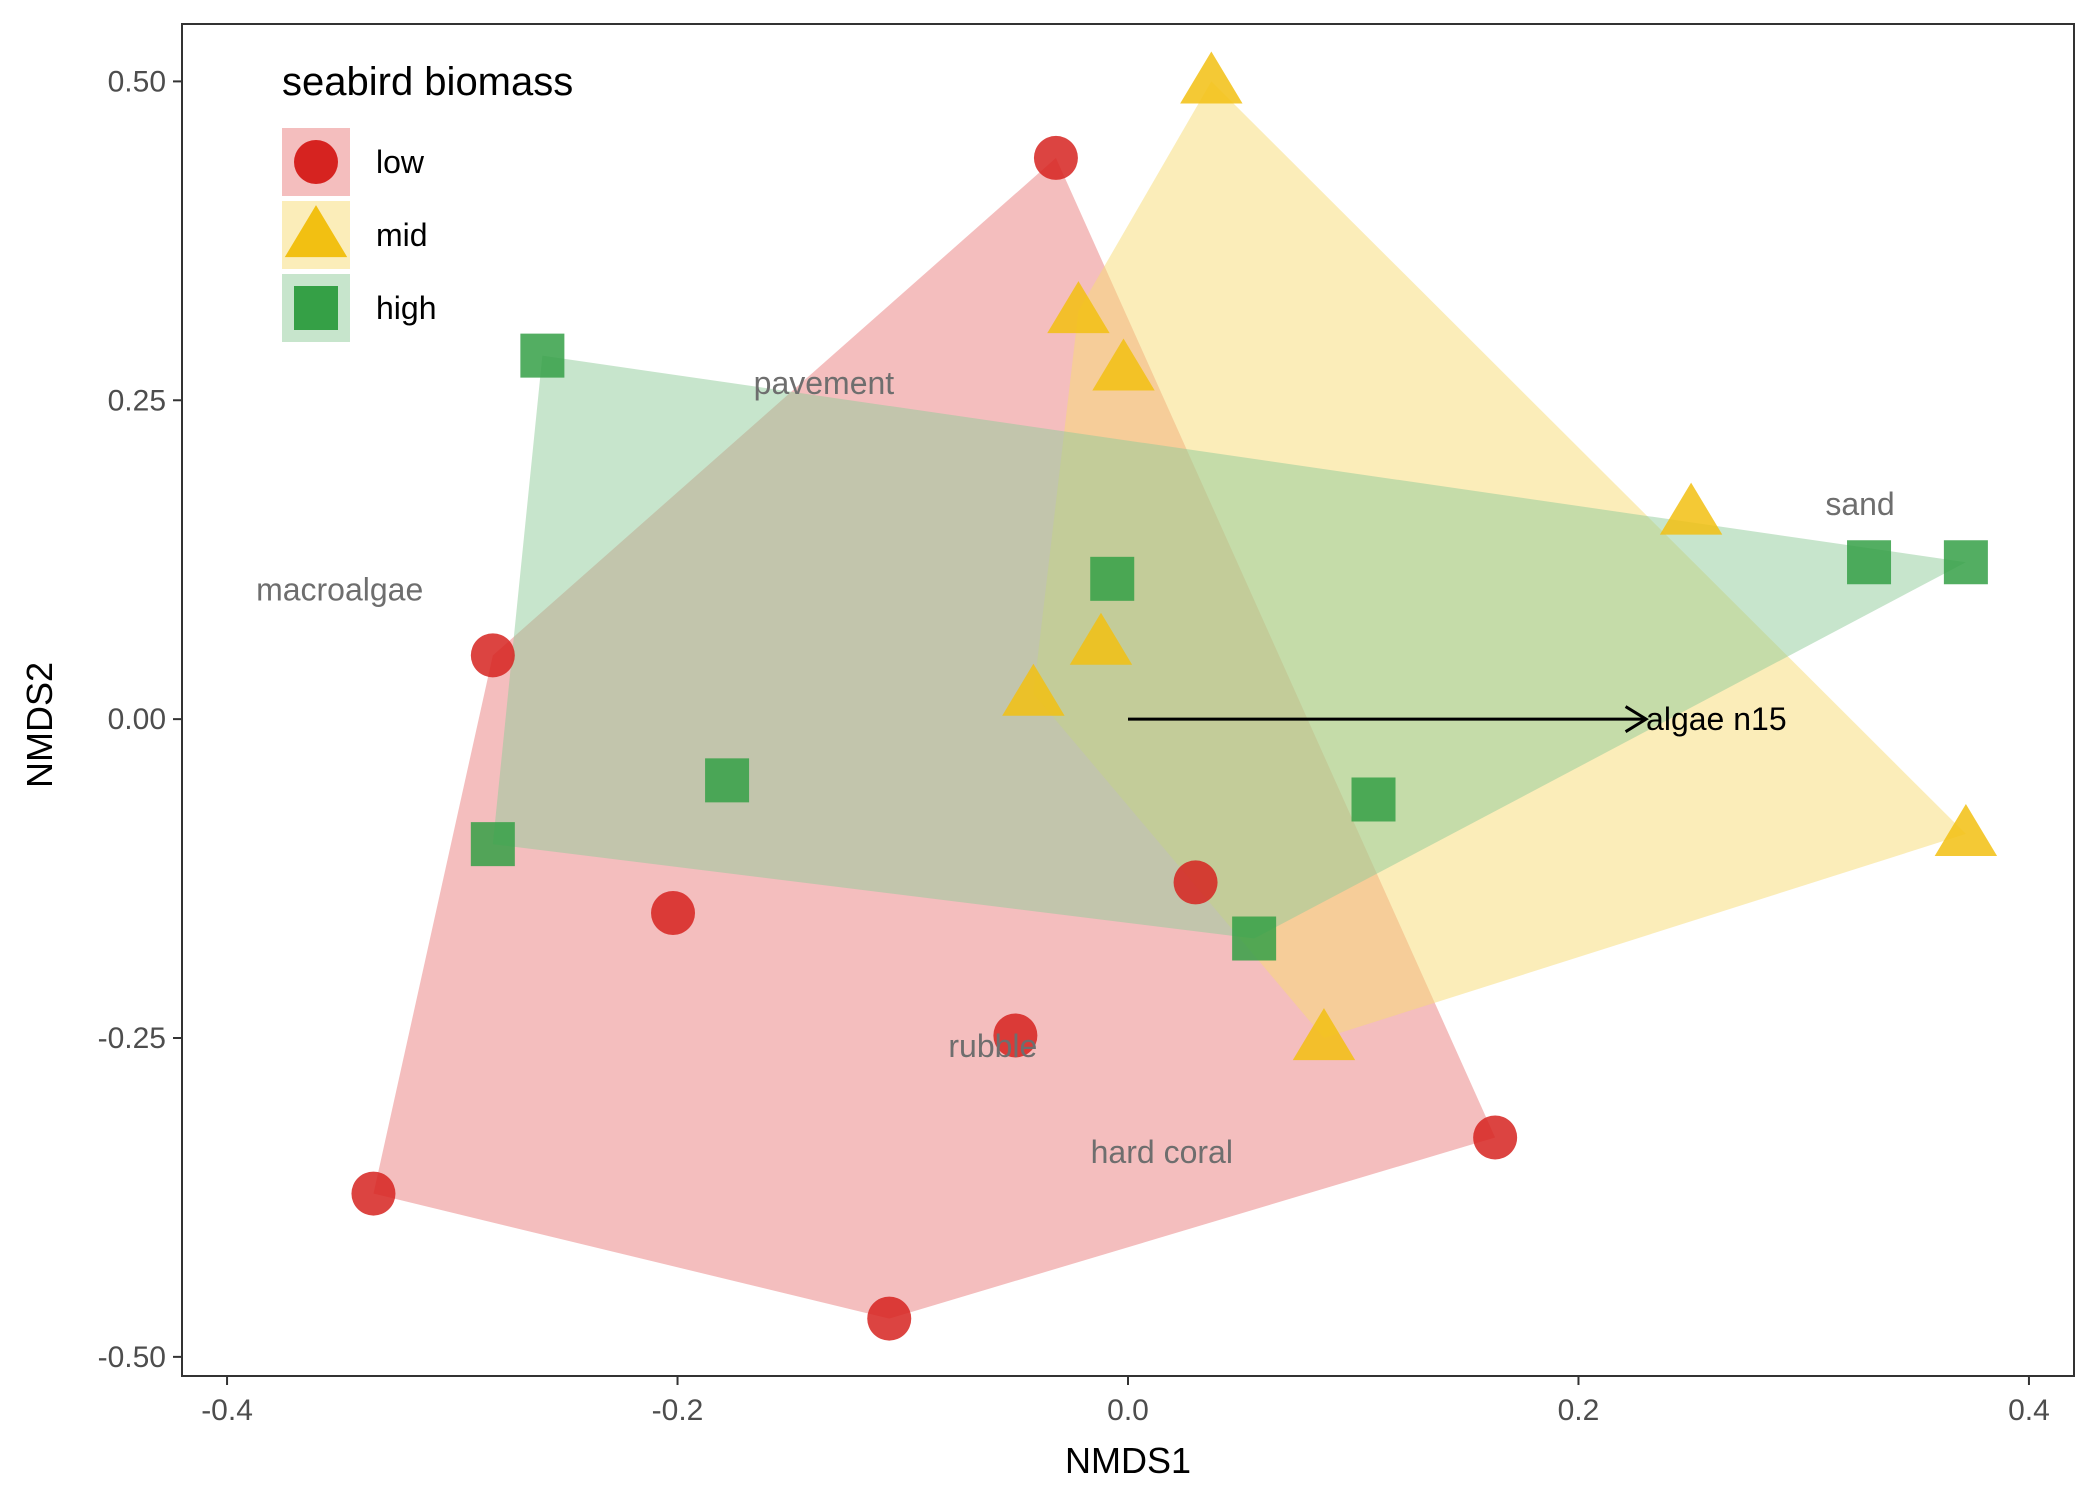 Image resolution: width=2100 pixels, height=1500 pixels. I want to click on legend: seabird biomass low mid high, so click(427, 201).